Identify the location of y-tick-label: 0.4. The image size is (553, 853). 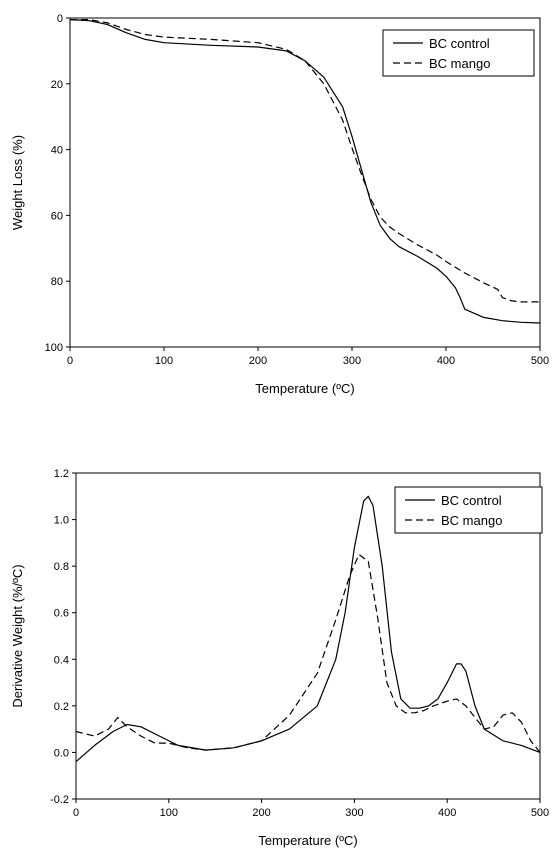
(61, 660).